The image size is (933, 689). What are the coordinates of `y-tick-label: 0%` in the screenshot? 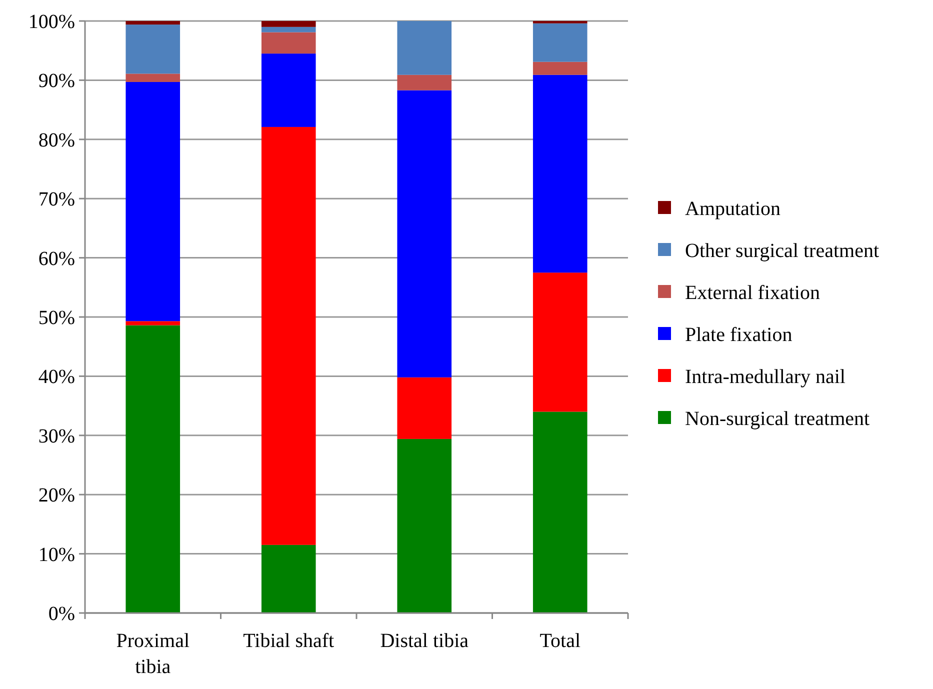 It's located at (61, 614).